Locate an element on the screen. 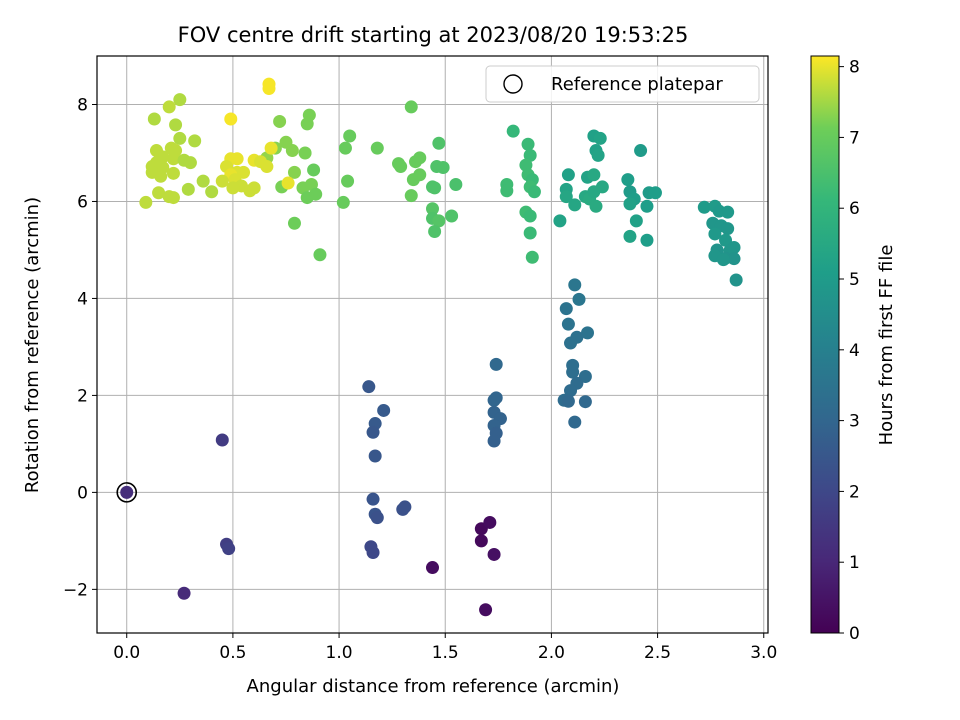 The image size is (960, 720). x-tick-label: 1.5 is located at coordinates (445, 653).